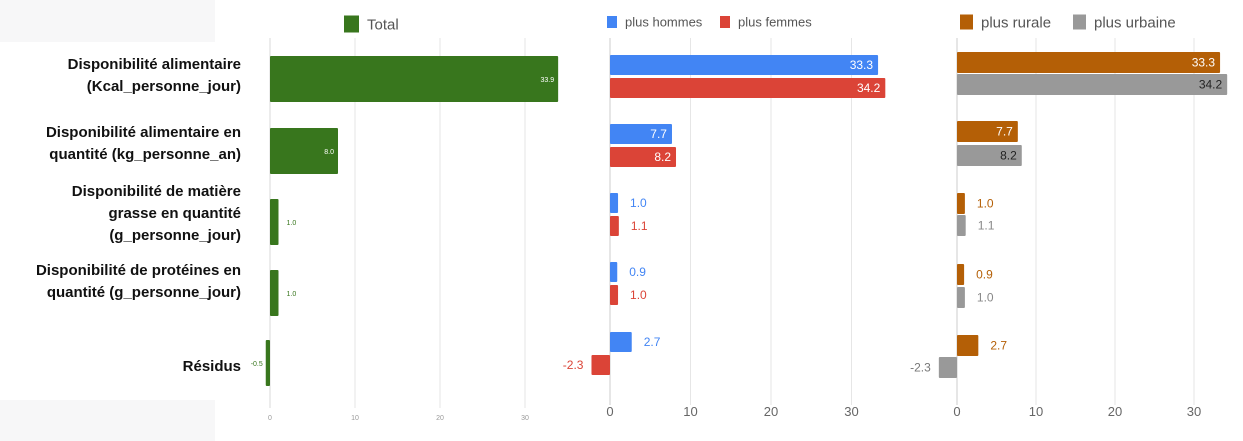 The height and width of the screenshot is (441, 1243). What do you see at coordinates (145, 154) in the screenshot?
I see `category-label-line: quantité (kg_personne_an)` at bounding box center [145, 154].